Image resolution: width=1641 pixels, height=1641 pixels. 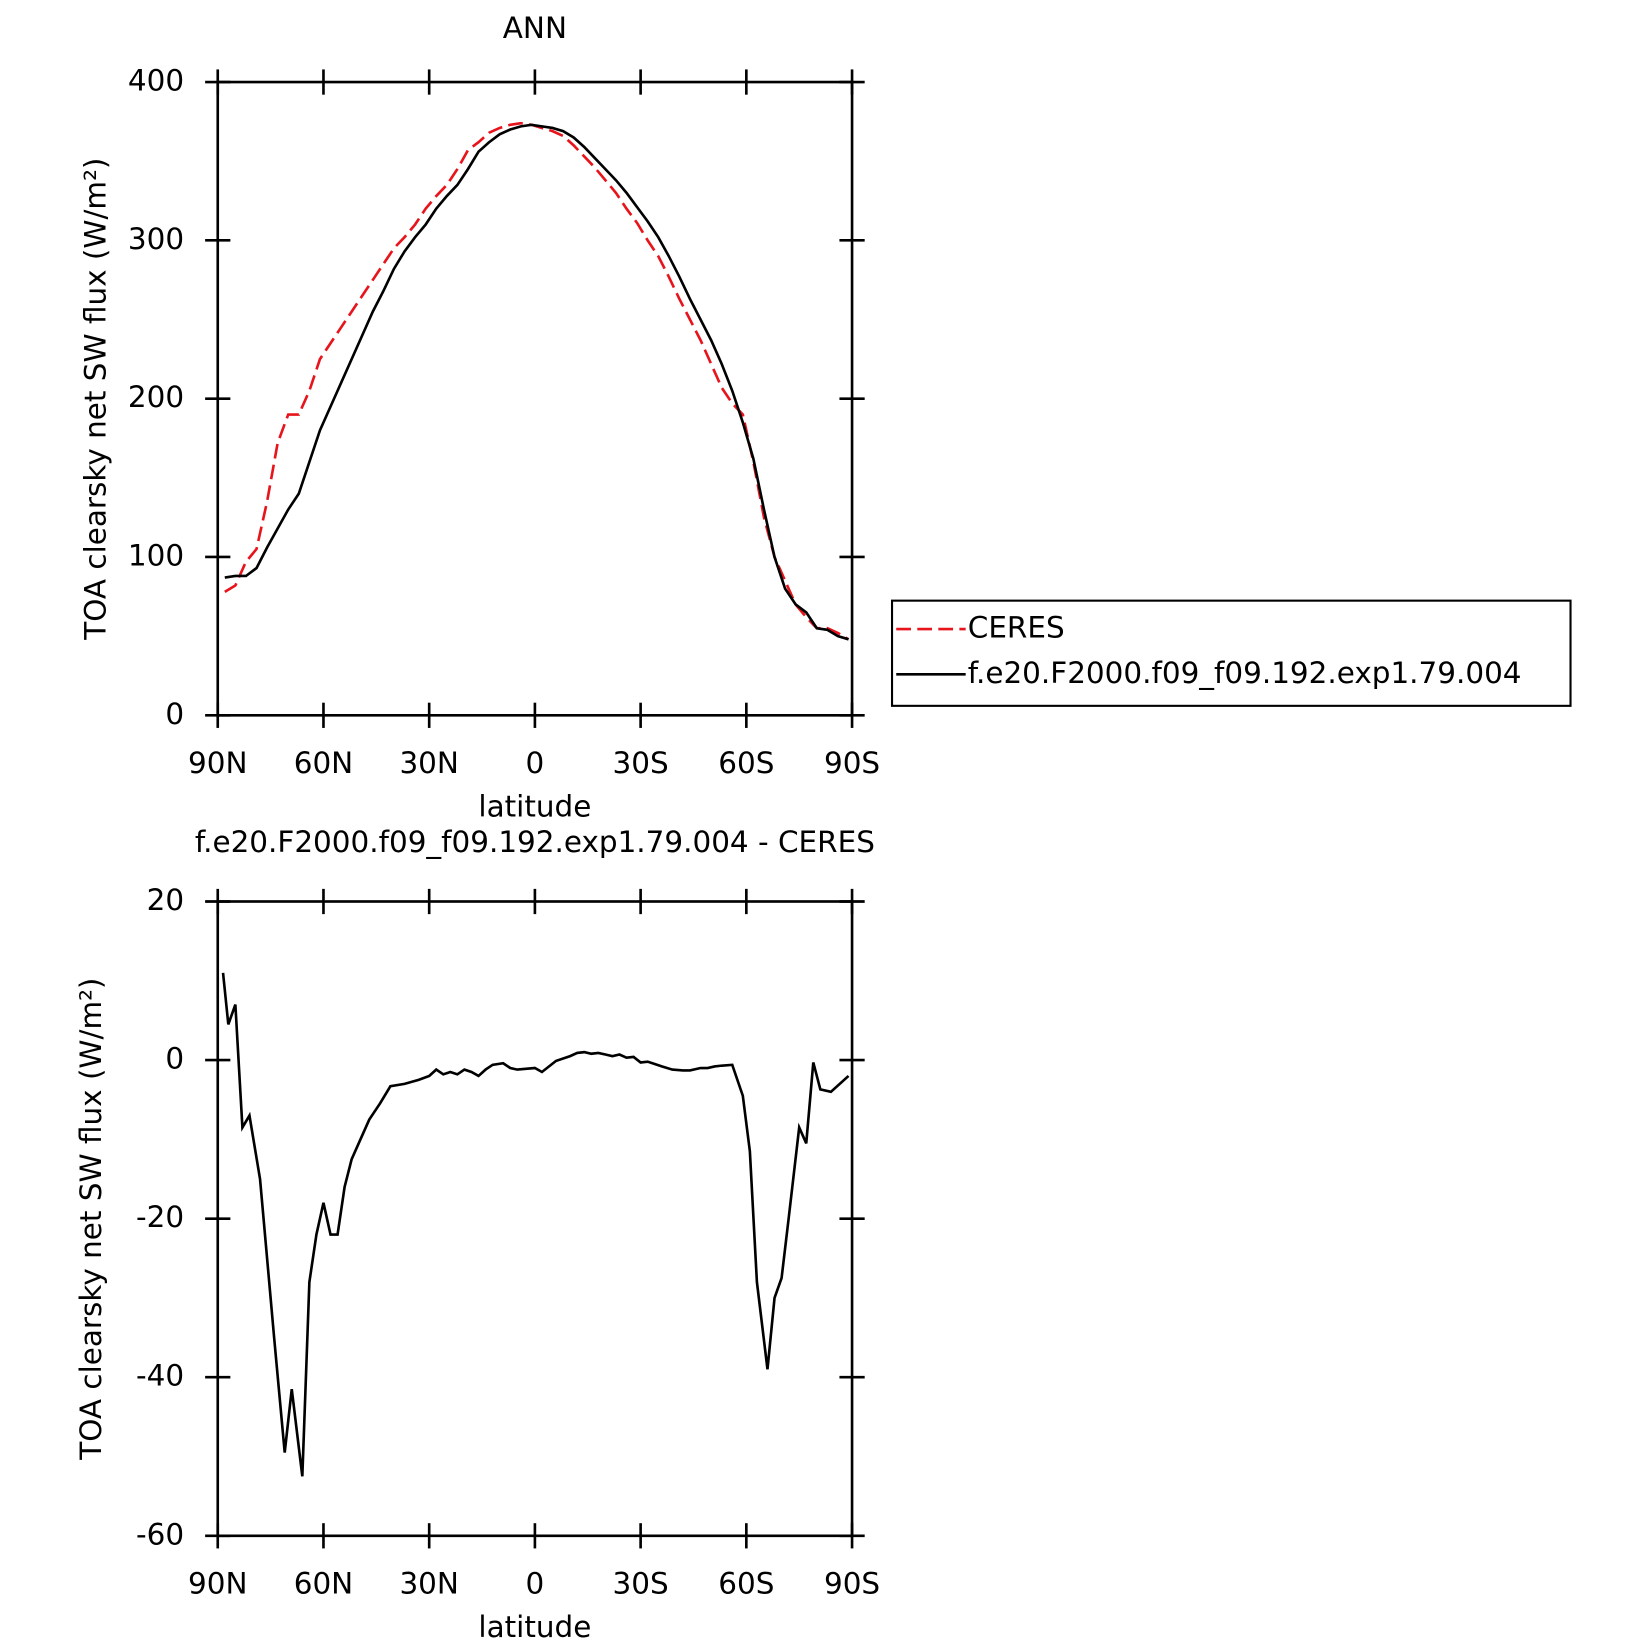 I want to click on y-tick-label: -20, so click(x=160, y=1217).